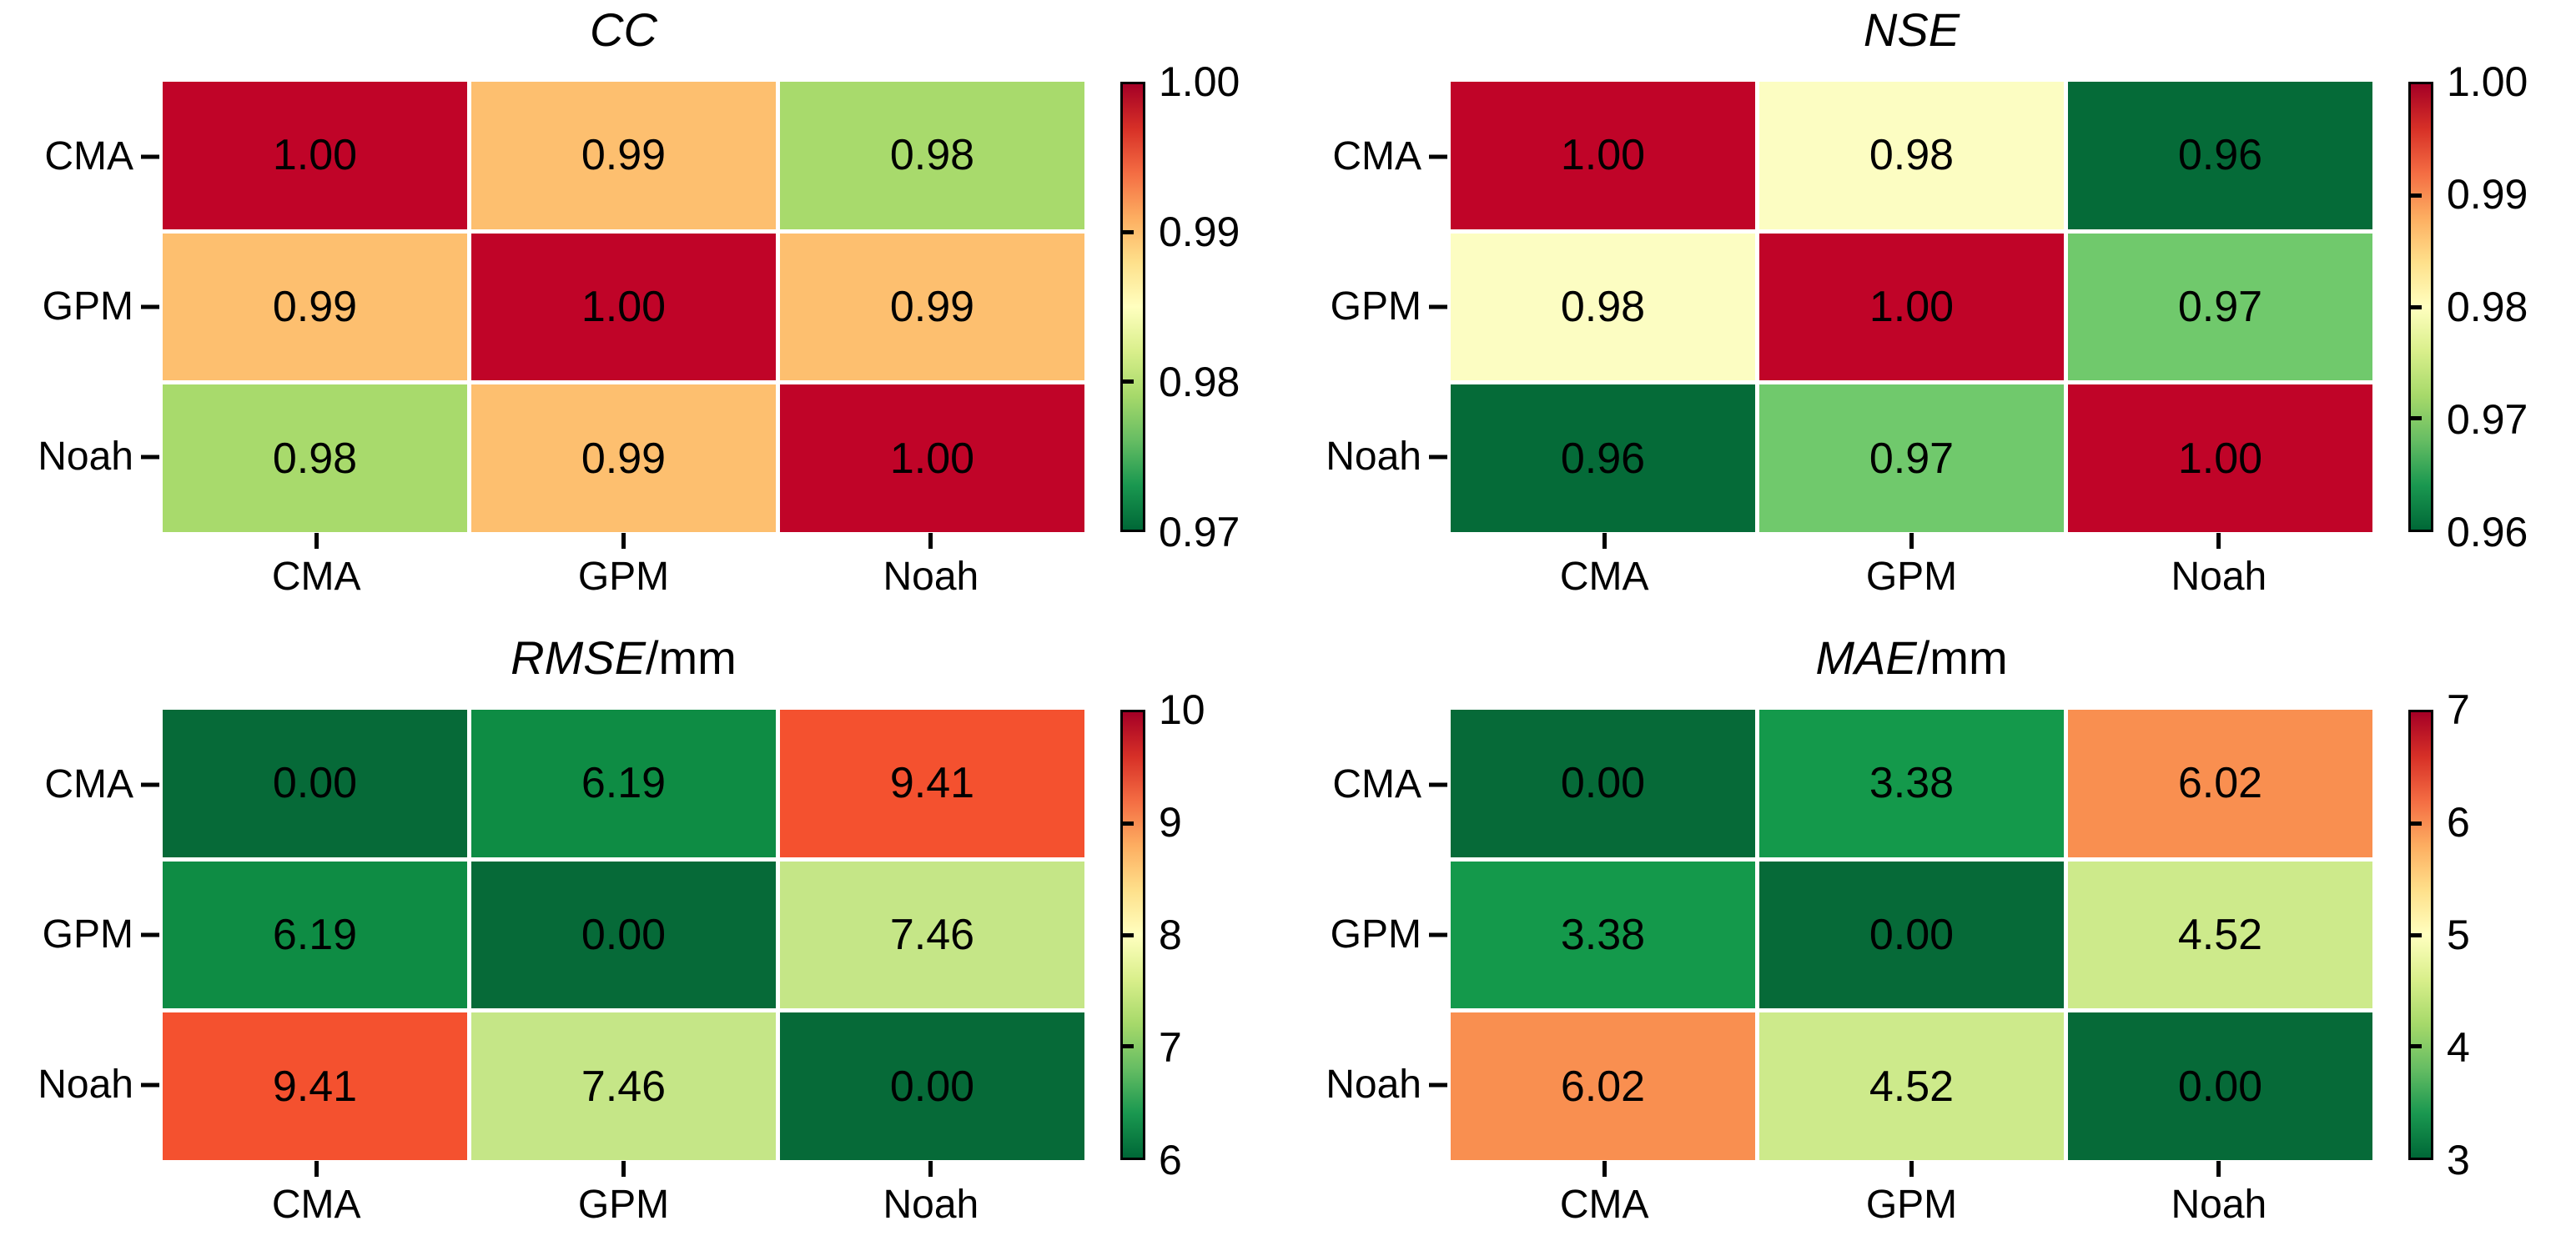 The image size is (2576, 1256). What do you see at coordinates (1170, 1047) in the screenshot?
I see `colorbar-label-7: 7` at bounding box center [1170, 1047].